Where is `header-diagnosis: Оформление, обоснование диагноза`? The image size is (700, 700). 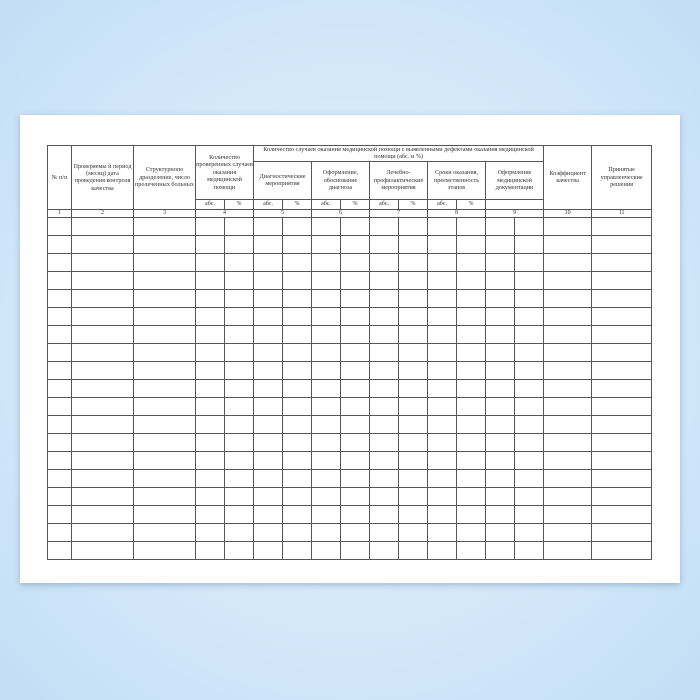 header-diagnosis: Оформление, обоснование диагноза is located at coordinates (341, 180).